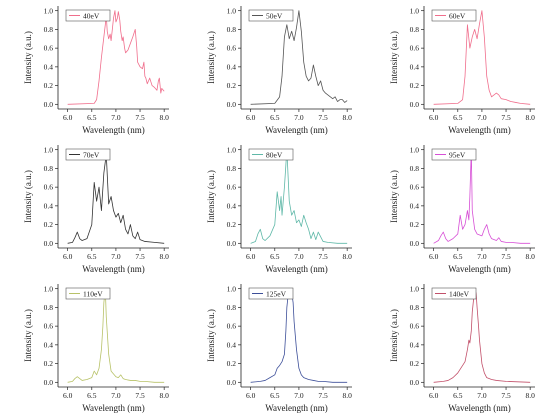  Describe the element at coordinates (274, 155) in the screenshot. I see `legend-label: 80eV` at that location.